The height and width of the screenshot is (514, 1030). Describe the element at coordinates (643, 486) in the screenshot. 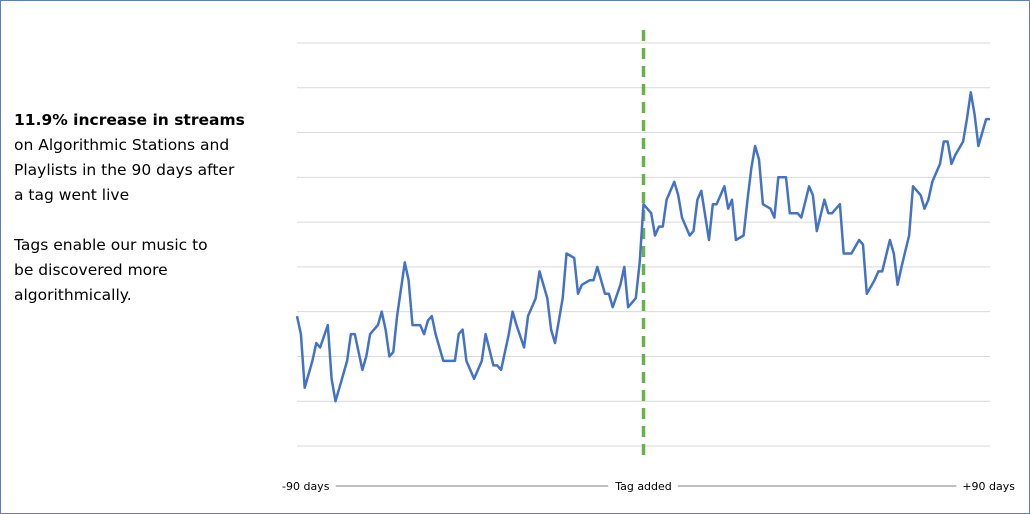

I see `x-tick-label: Tag added` at that location.